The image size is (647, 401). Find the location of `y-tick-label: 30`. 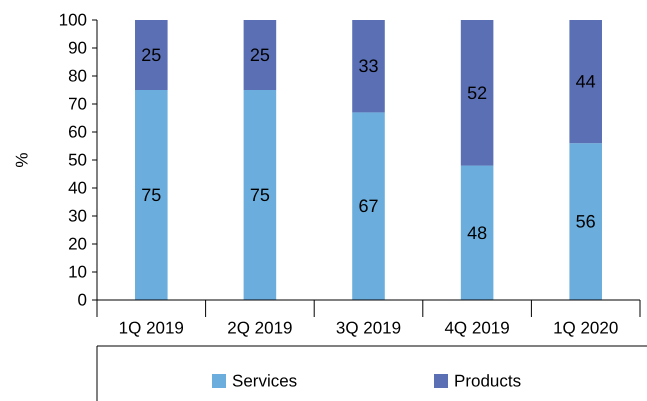

y-tick-label: 30 is located at coordinates (77, 216).